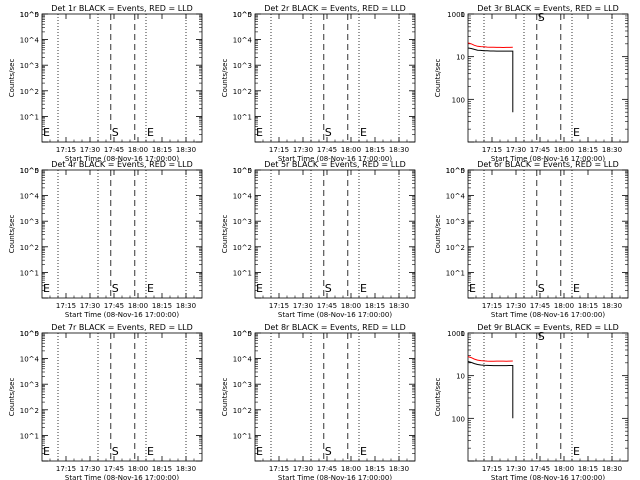 The width and height of the screenshot is (640, 480). What do you see at coordinates (458, 419) in the screenshot?
I see `y-tick-label: 100` at bounding box center [458, 419].